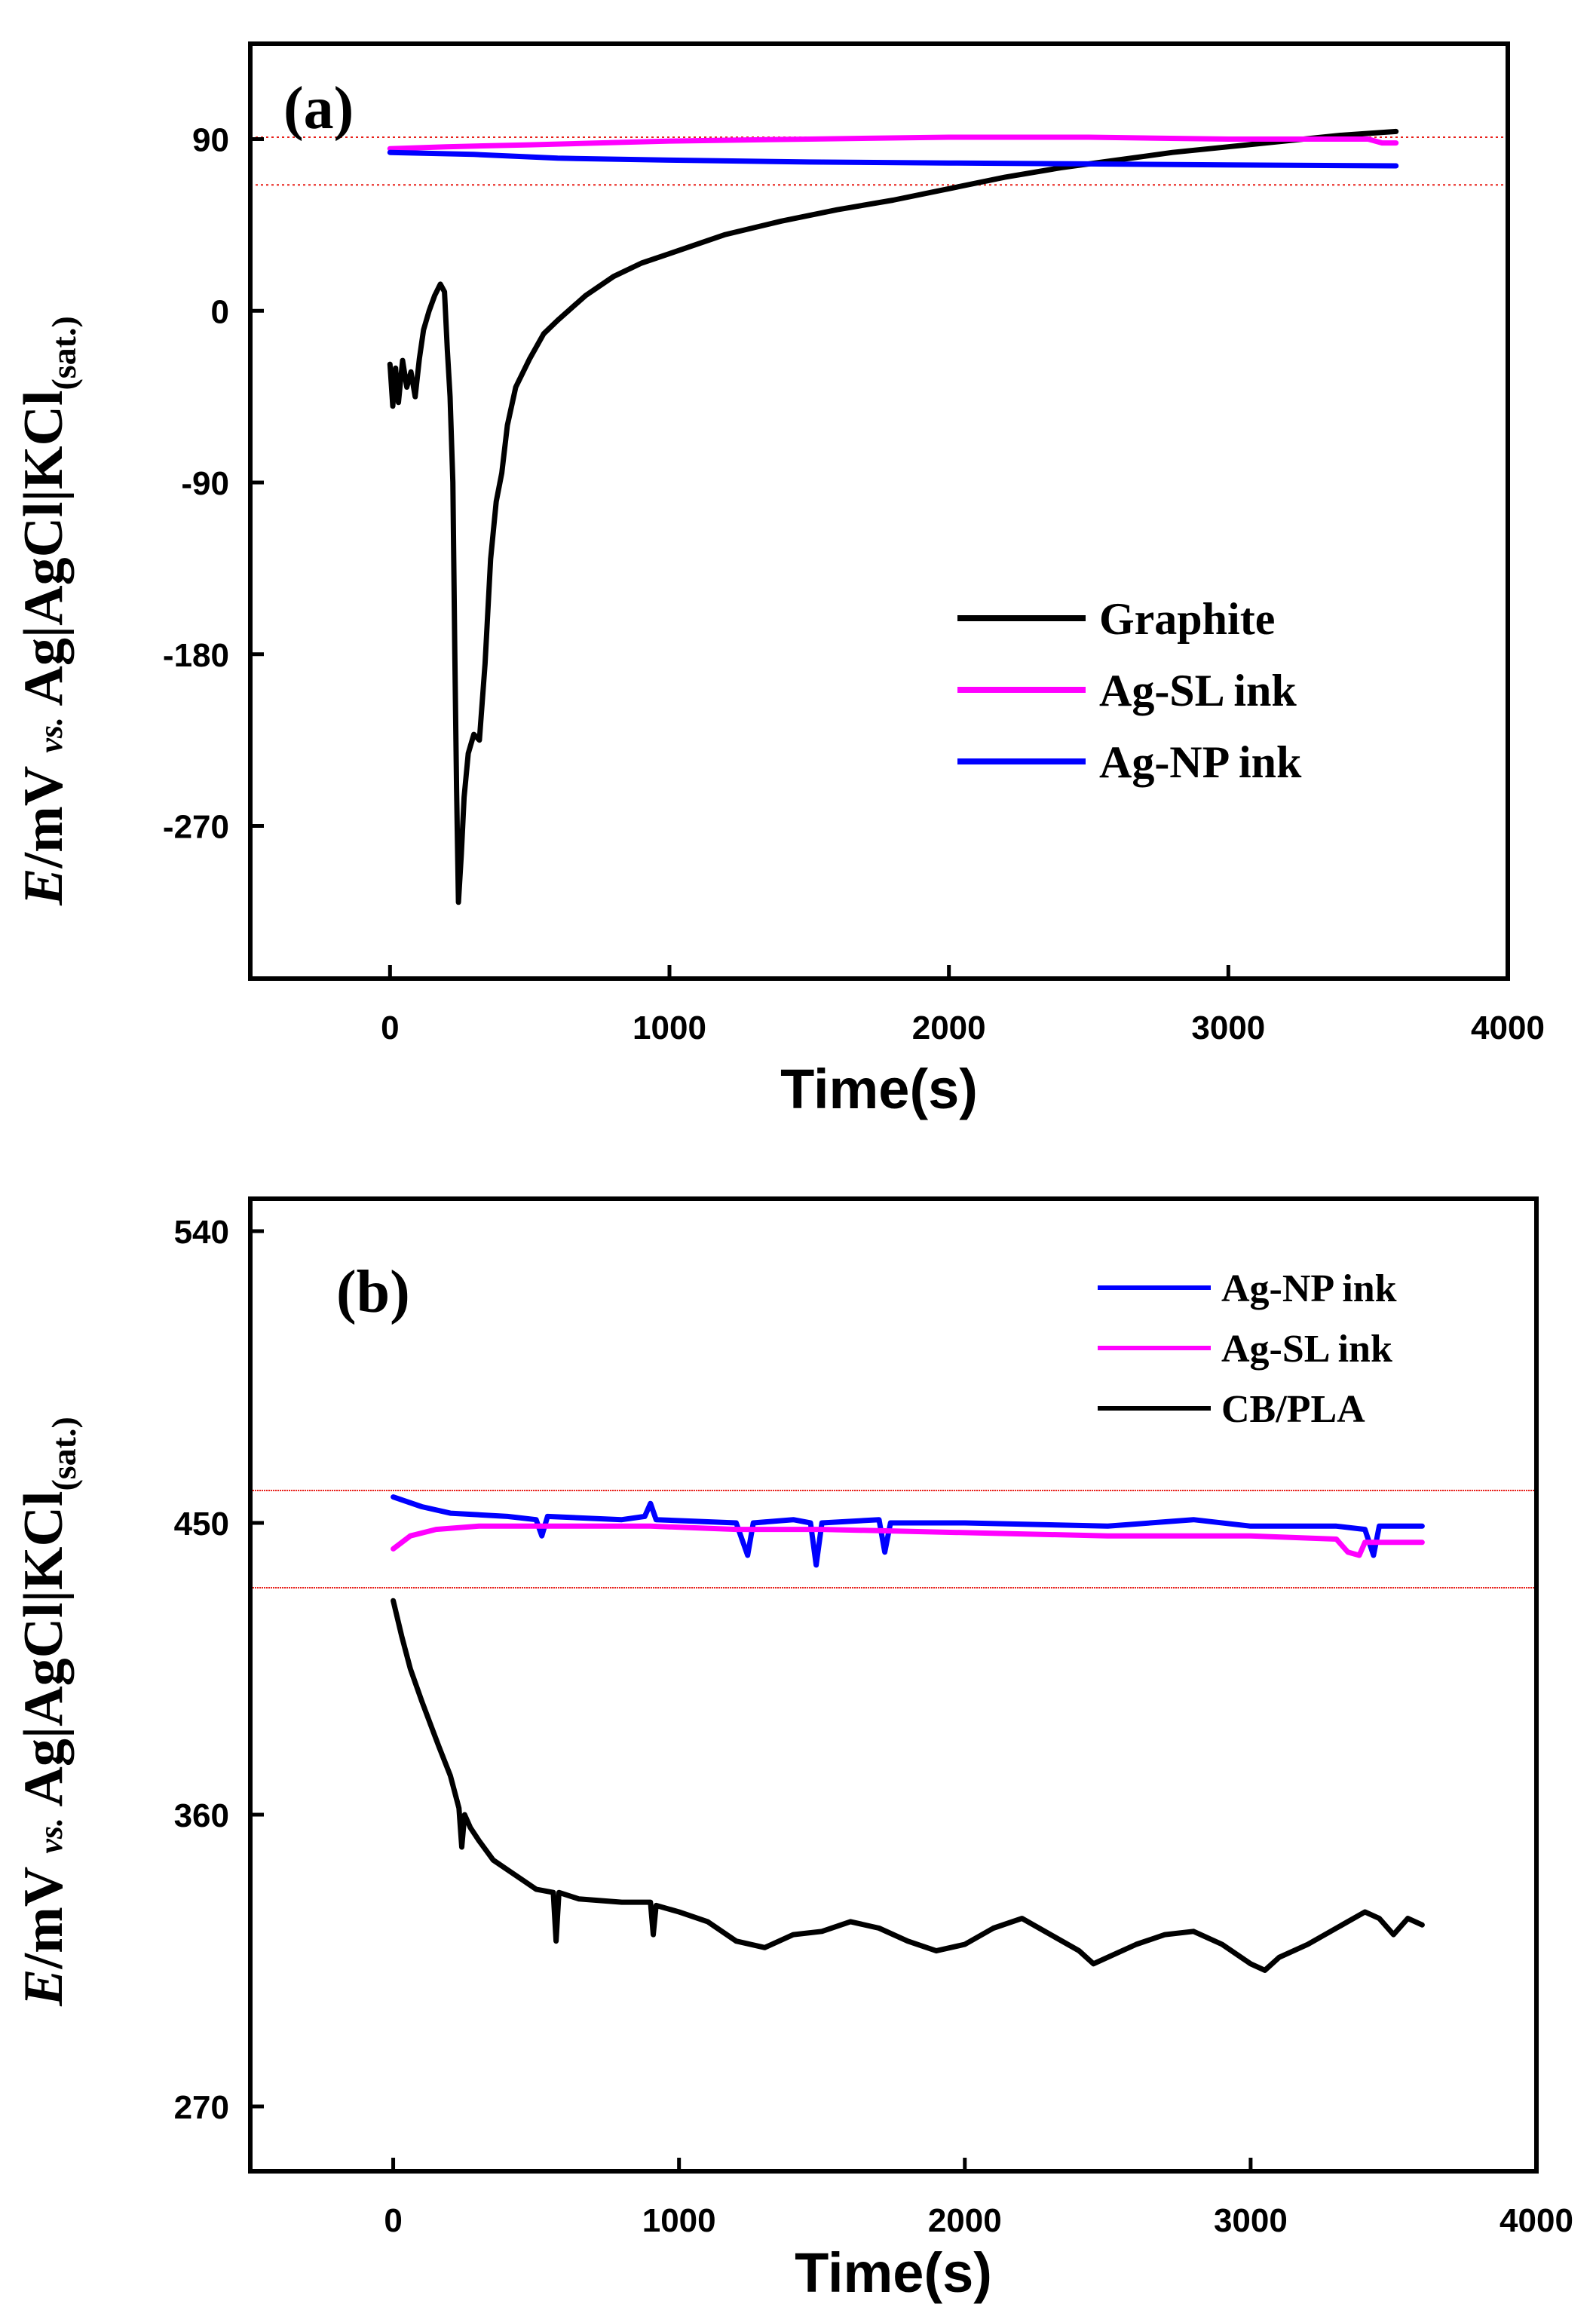 Image resolution: width=1596 pixels, height=2310 pixels. What do you see at coordinates (1293, 1409) in the screenshot?
I see `legend-label: CB/PLA` at bounding box center [1293, 1409].